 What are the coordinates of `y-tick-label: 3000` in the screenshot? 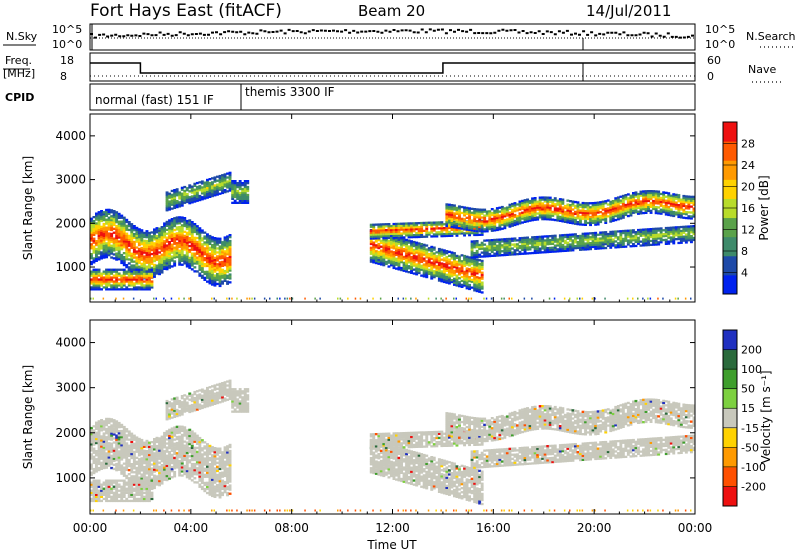 It's located at (70, 180).